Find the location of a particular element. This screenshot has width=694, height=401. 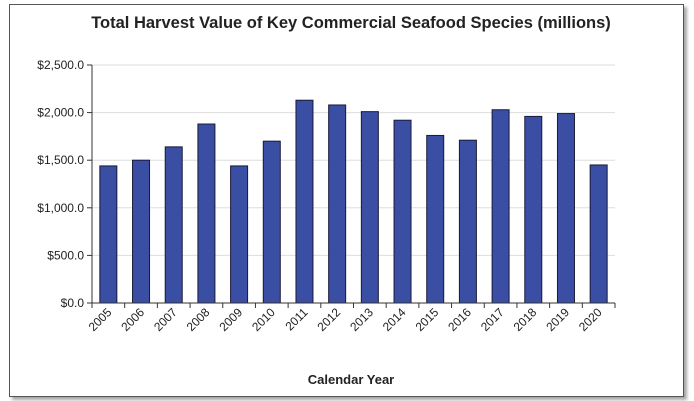

bar-2006 is located at coordinates (141, 231).